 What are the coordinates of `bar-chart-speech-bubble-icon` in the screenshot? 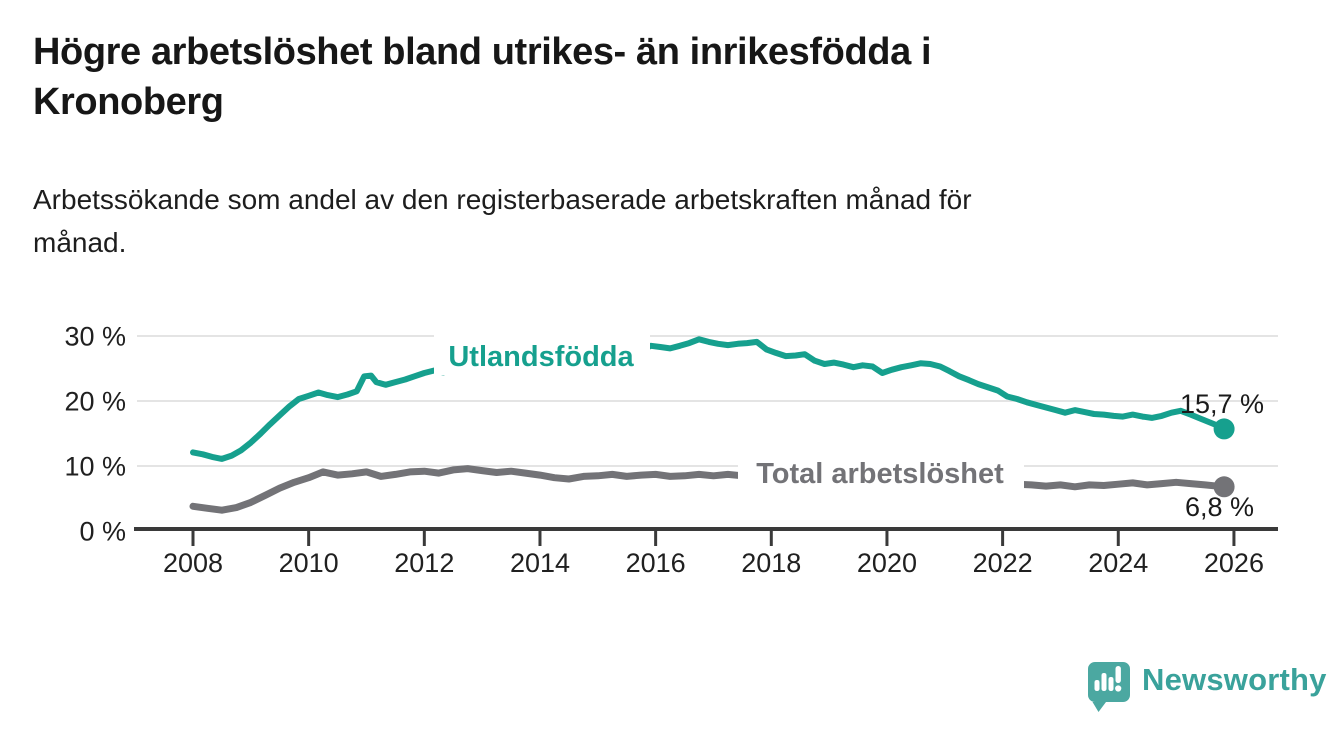 It's located at (1109, 687).